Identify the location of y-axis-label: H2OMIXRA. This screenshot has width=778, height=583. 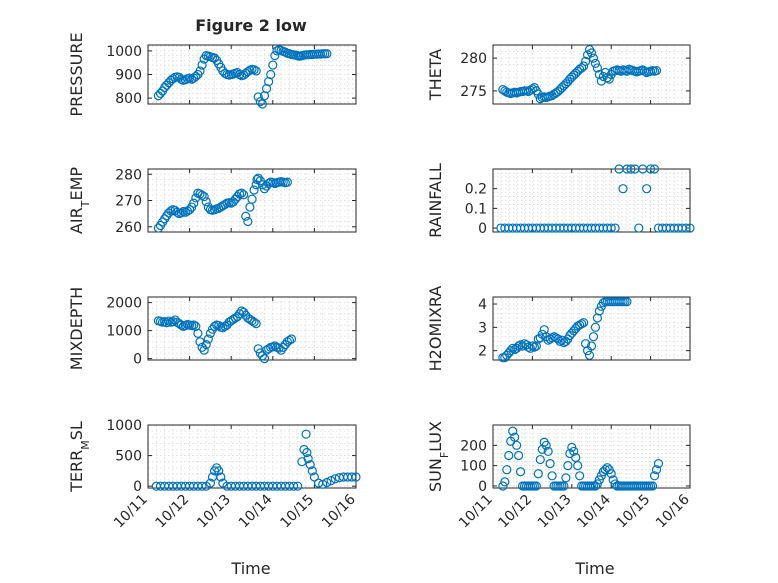
(435, 329).